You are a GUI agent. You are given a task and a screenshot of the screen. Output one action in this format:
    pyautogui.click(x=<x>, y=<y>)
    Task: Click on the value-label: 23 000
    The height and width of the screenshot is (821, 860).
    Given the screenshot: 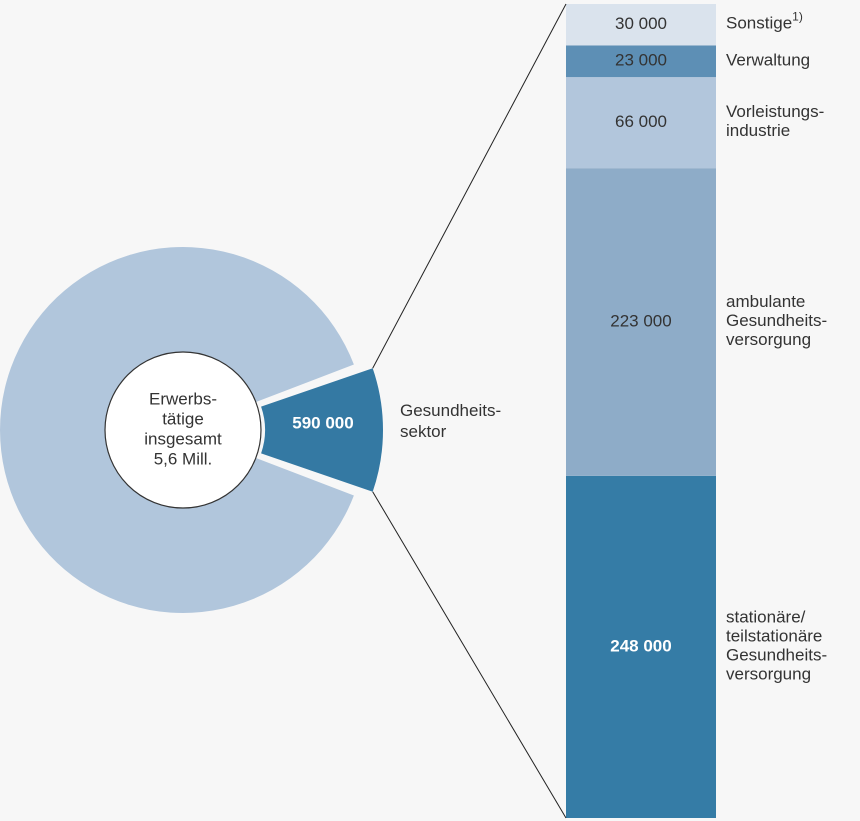 What is the action you would take?
    pyautogui.click(x=641, y=60)
    